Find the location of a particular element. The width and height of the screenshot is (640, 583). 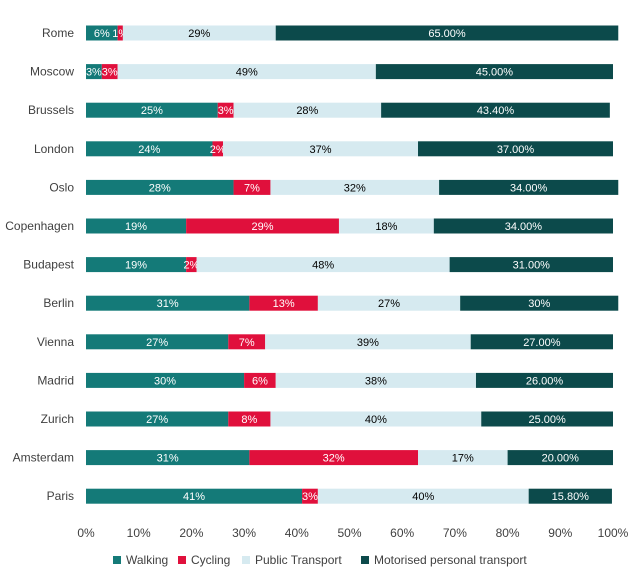

x-tick-label: 40% is located at coordinates (297, 533).